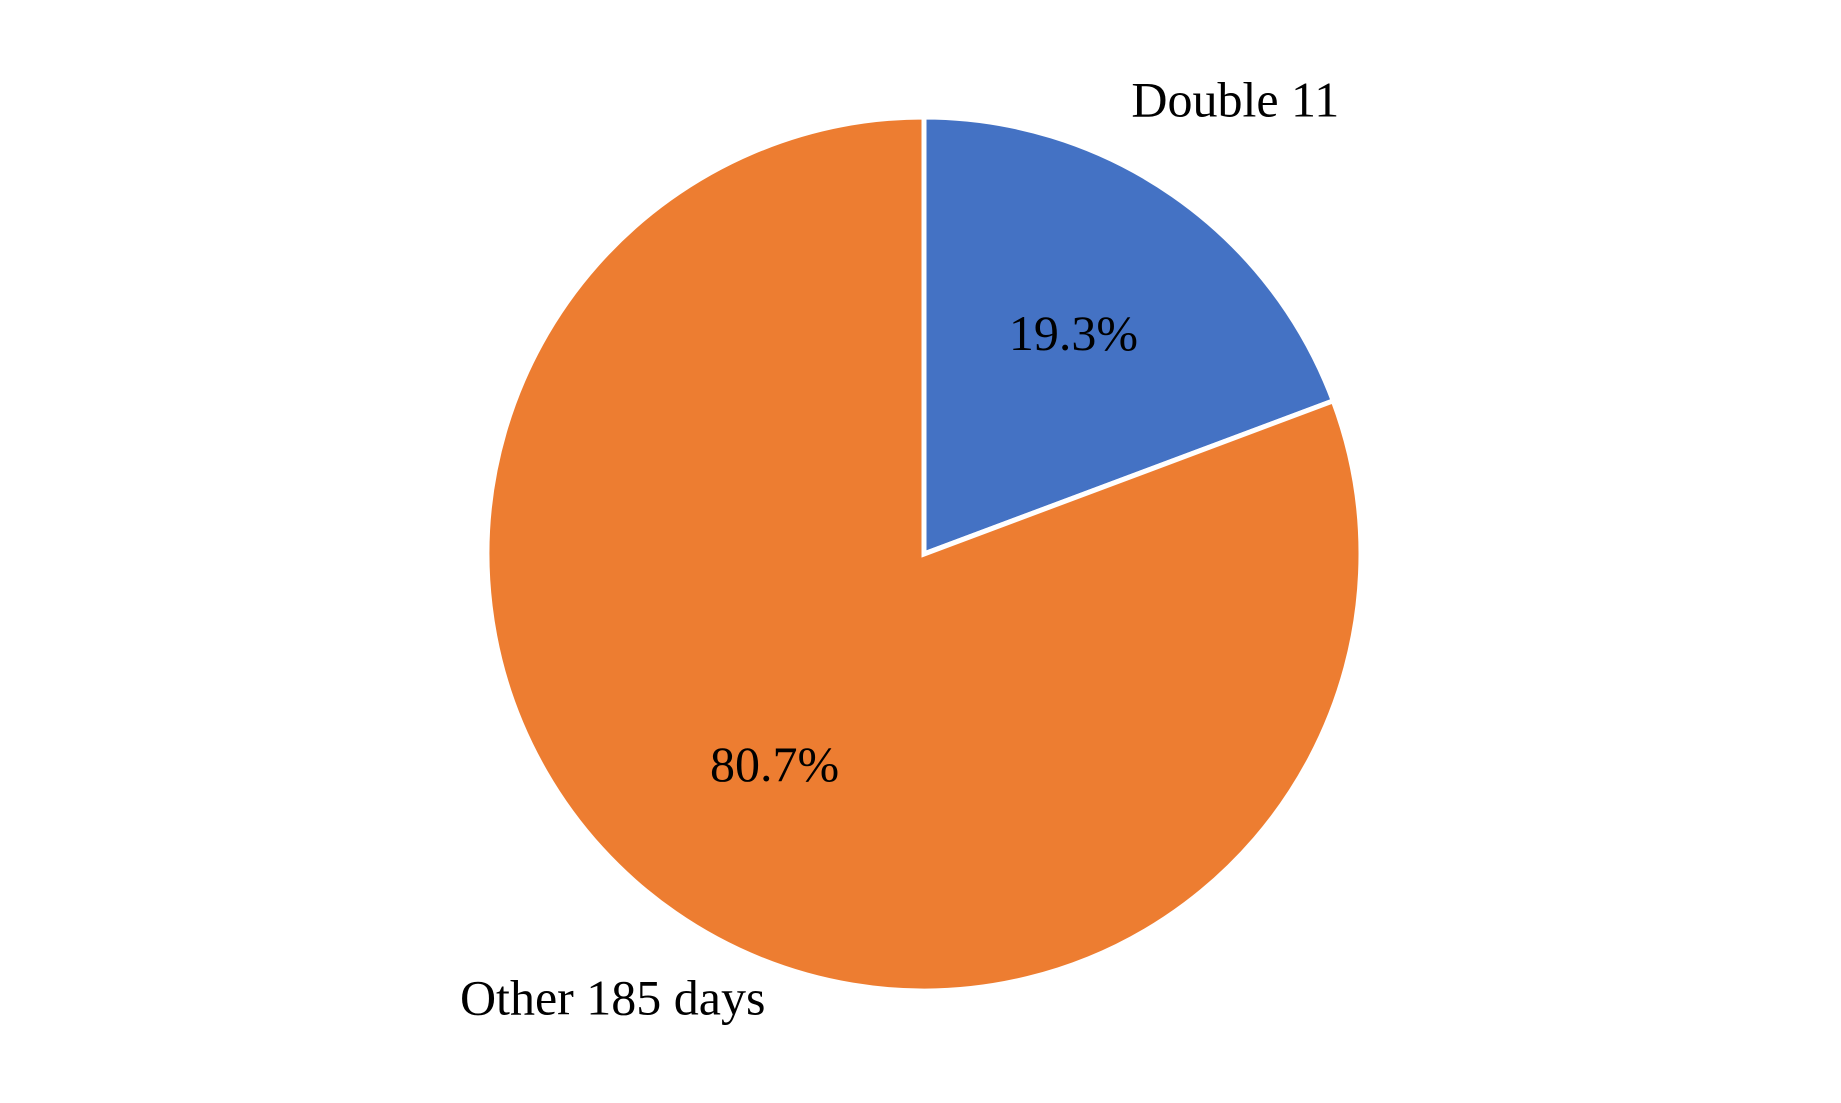  Describe the element at coordinates (1073, 333) in the screenshot. I see `data-label-double-11: 19.3%` at that location.